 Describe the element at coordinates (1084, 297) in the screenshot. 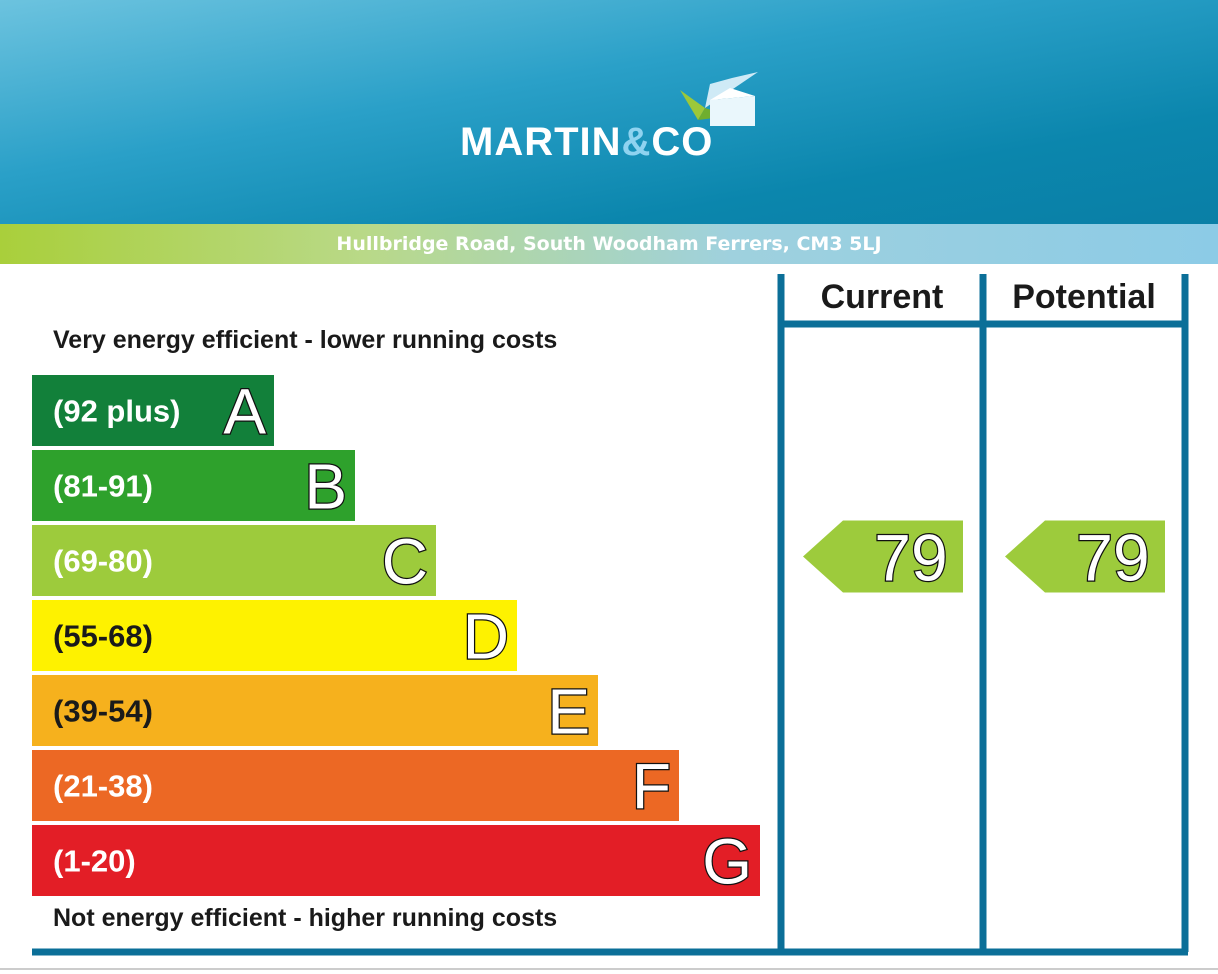

I see `column-header-potential: Potential` at that location.